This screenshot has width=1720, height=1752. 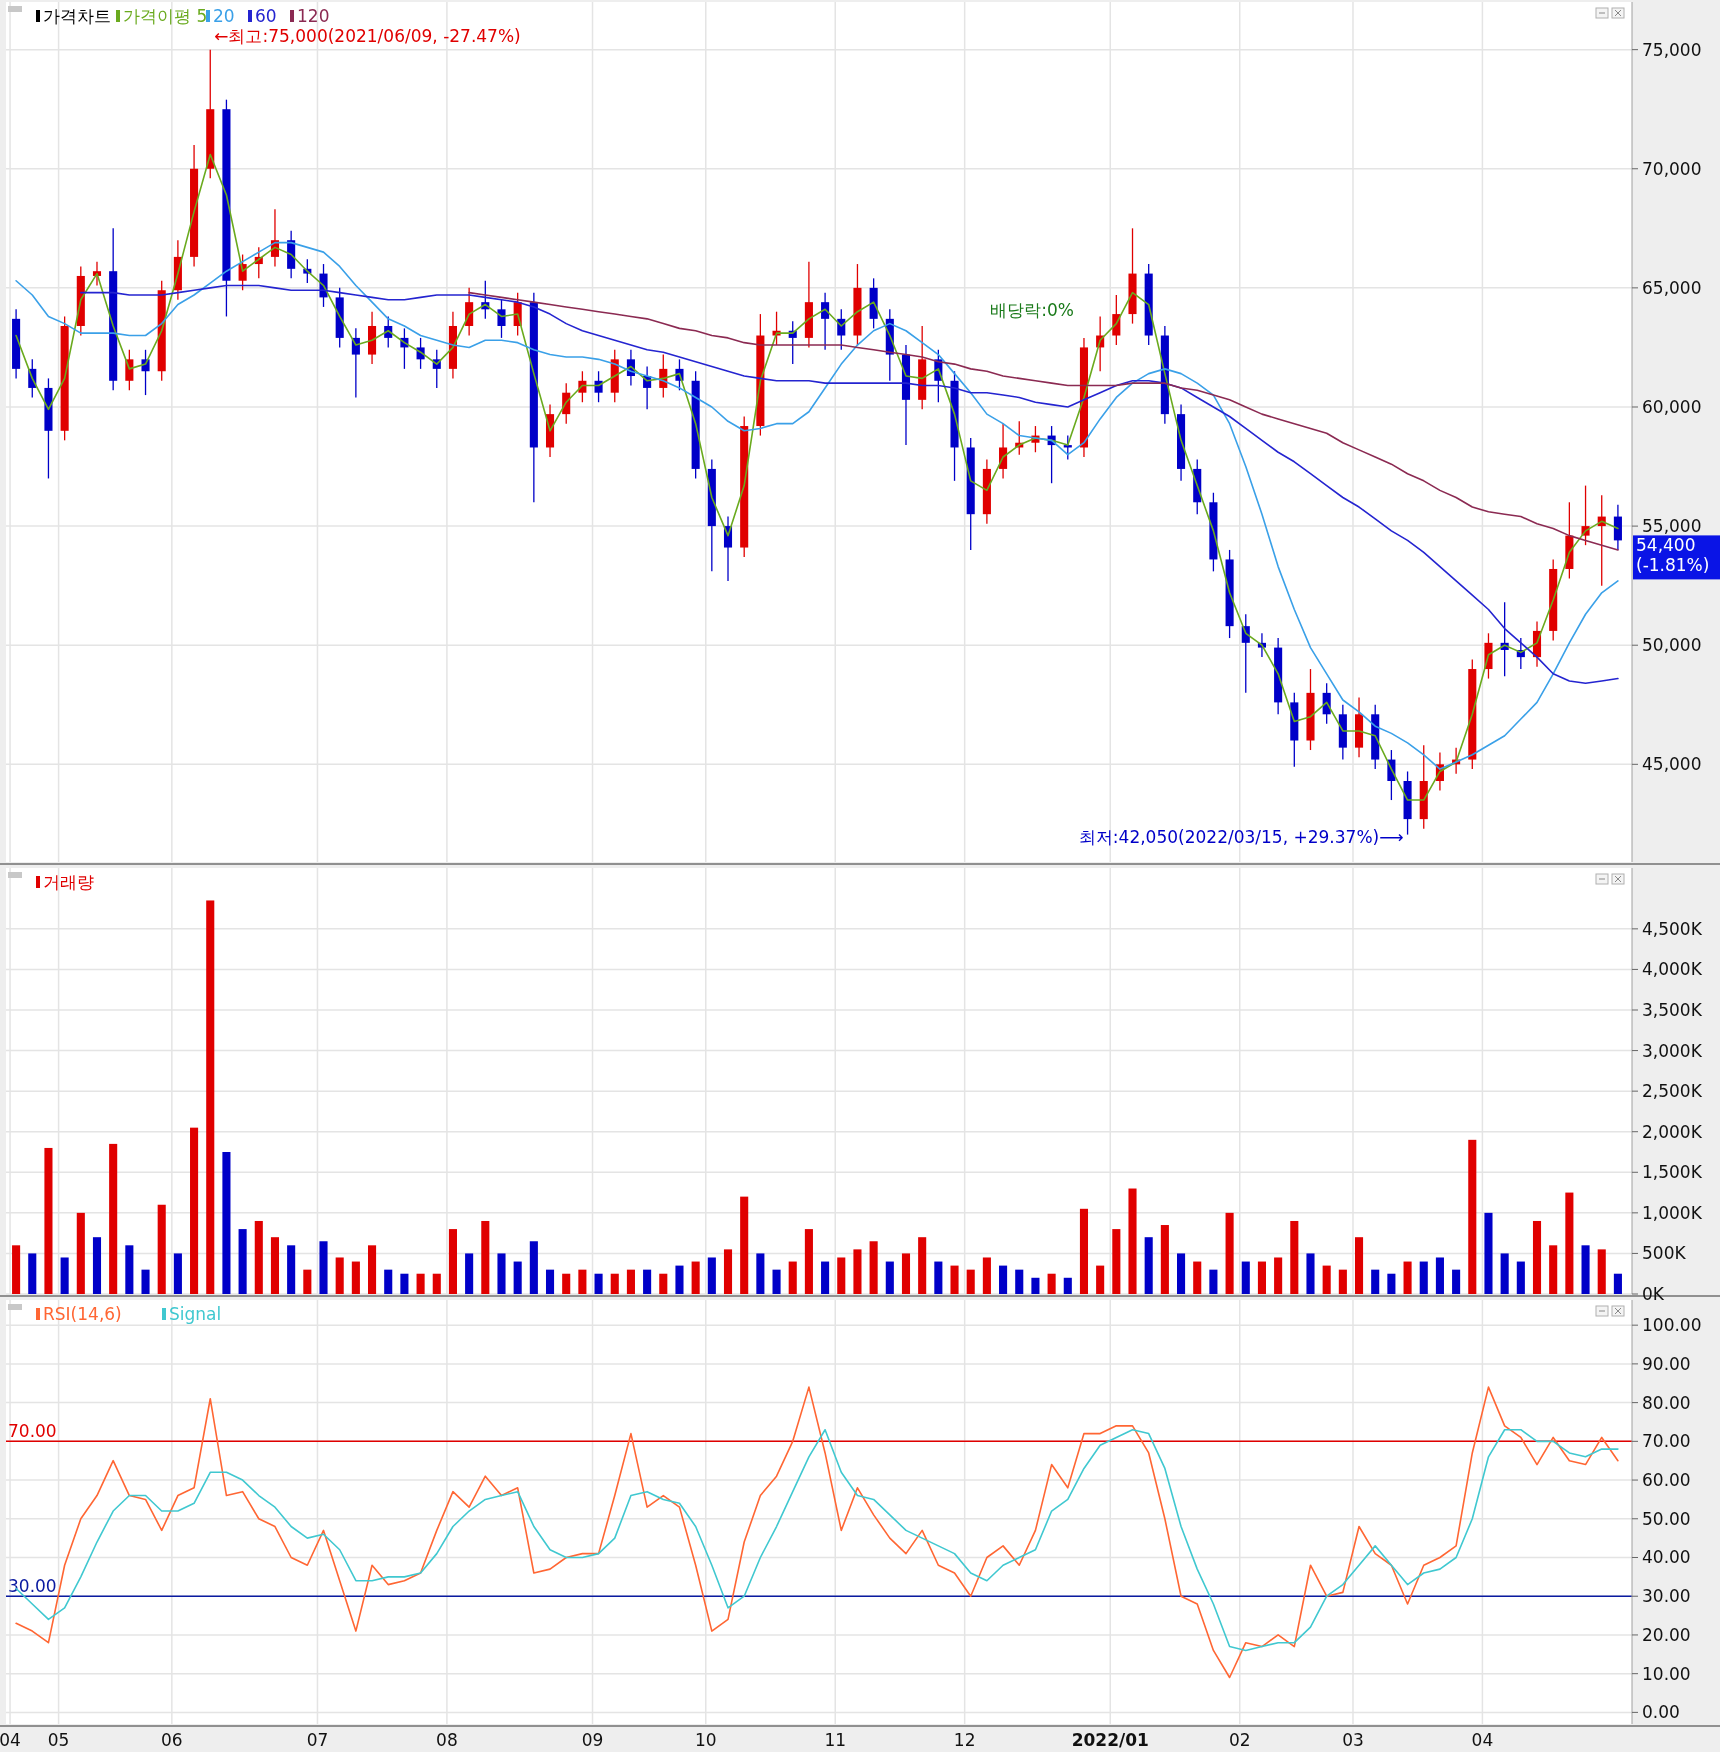 I want to click on y-tick-label: 0.00, so click(x=1661, y=1712).